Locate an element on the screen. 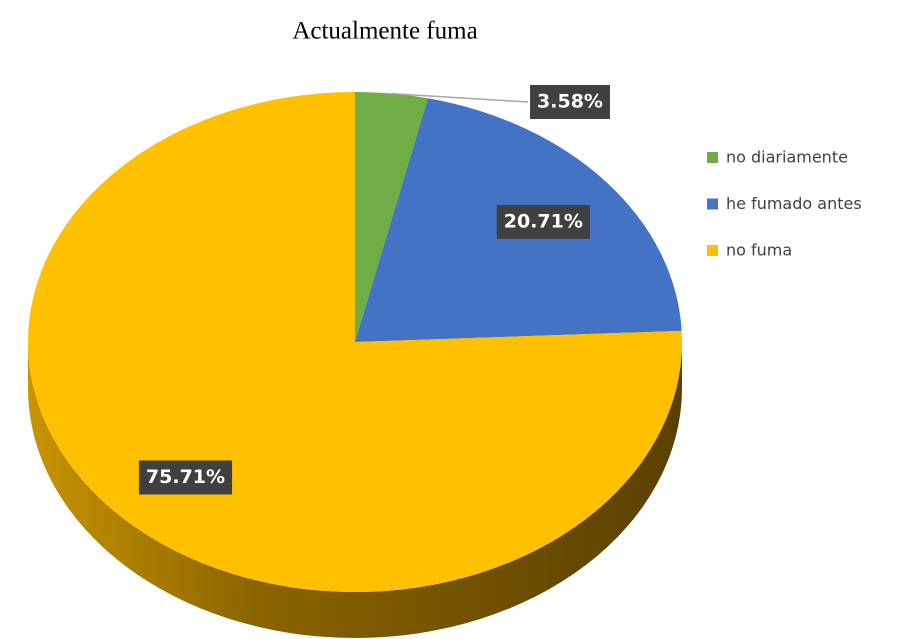 The image size is (897, 639). value-label: 20.71% is located at coordinates (543, 221).